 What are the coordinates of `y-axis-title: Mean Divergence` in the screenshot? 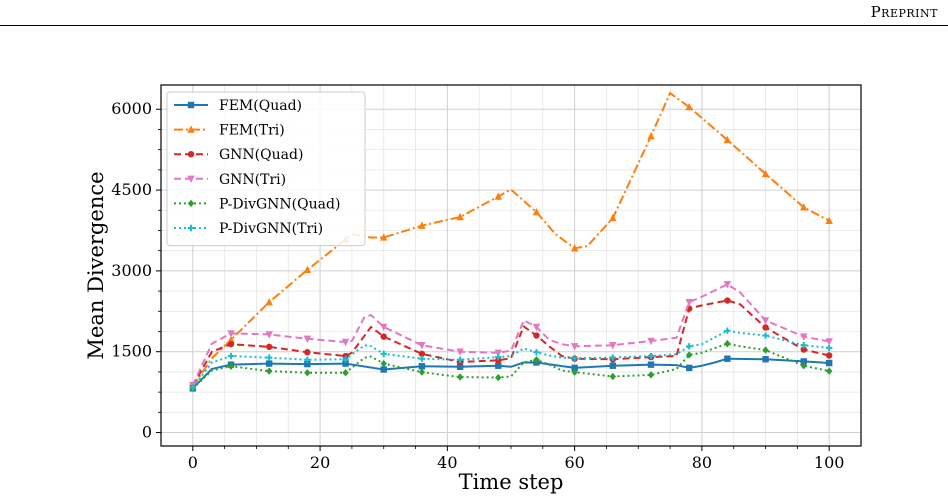 It's located at (96, 265).